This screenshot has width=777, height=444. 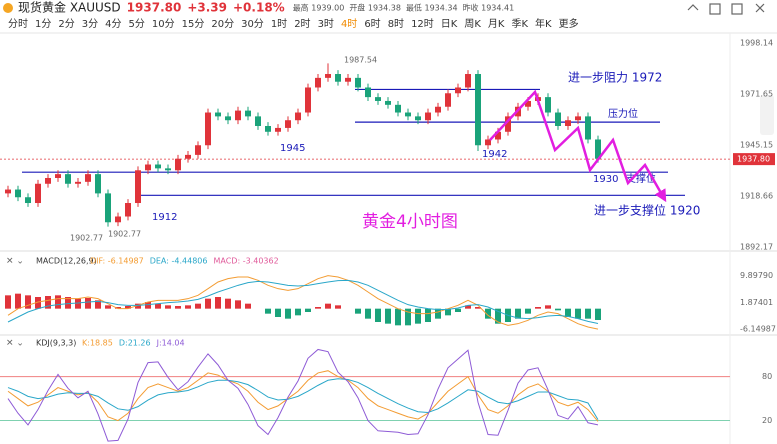 What do you see at coordinates (396, 24) in the screenshot?
I see `timeframe-tab: 8时` at bounding box center [396, 24].